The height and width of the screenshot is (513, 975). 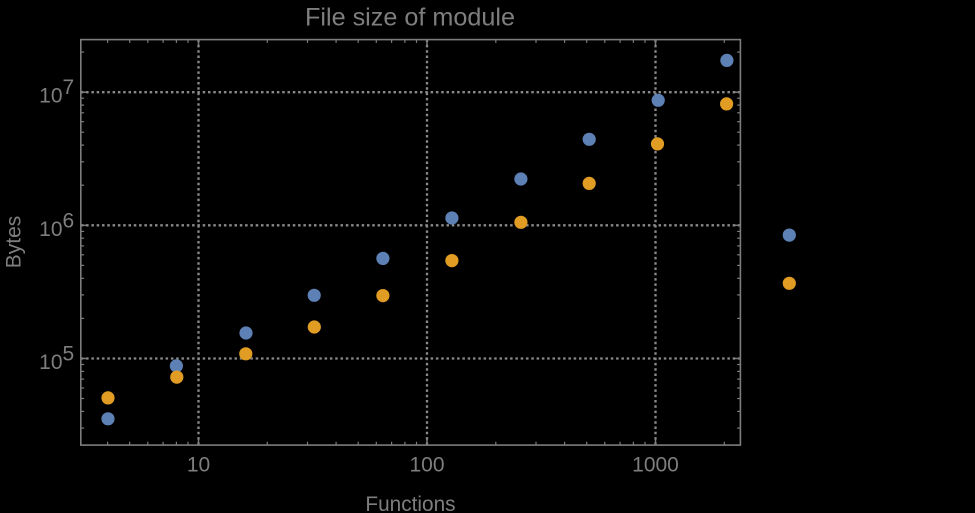 What do you see at coordinates (69, 220) in the screenshot?
I see `svg-text: 6` at bounding box center [69, 220].